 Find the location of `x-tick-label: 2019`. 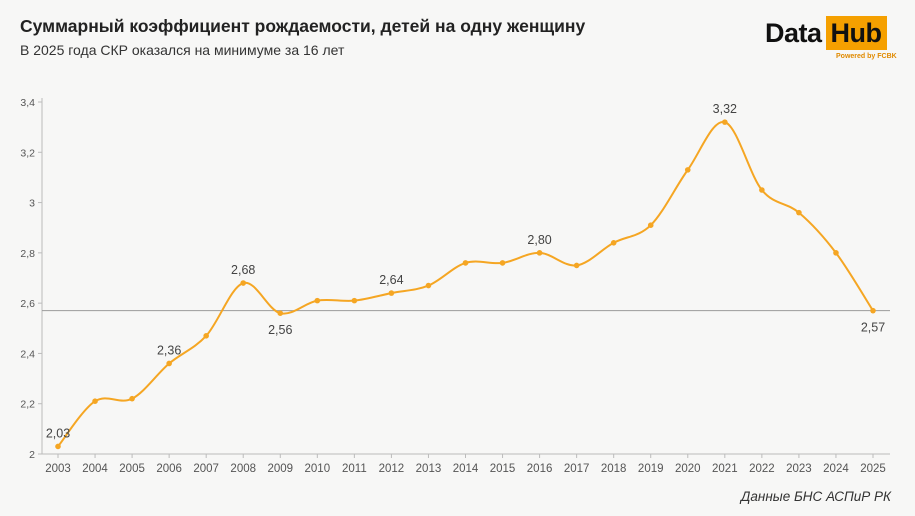

x-tick-label: 2019 is located at coordinates (651, 469).